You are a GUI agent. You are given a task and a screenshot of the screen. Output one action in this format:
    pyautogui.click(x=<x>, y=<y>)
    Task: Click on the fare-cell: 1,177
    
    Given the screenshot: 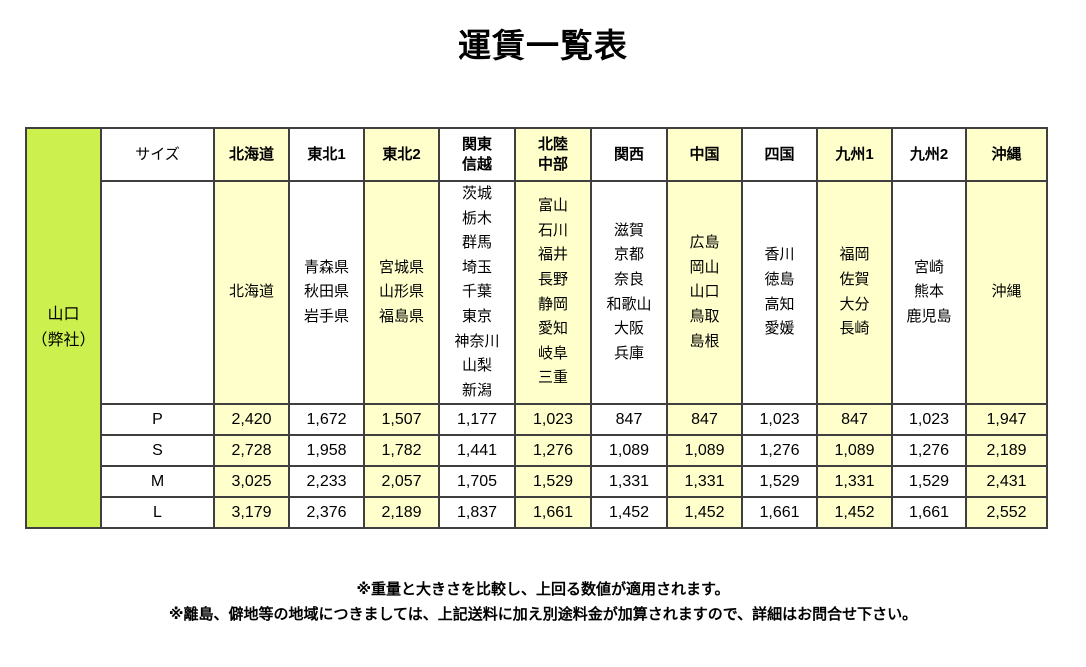 What is the action you would take?
    pyautogui.click(x=477, y=420)
    